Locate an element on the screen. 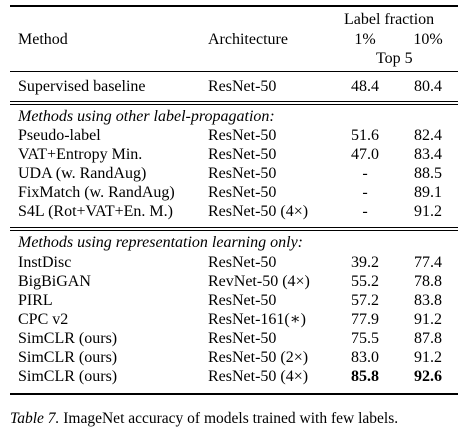 The image size is (470, 438). row-value-1pct: 51.6 is located at coordinates (365, 135).